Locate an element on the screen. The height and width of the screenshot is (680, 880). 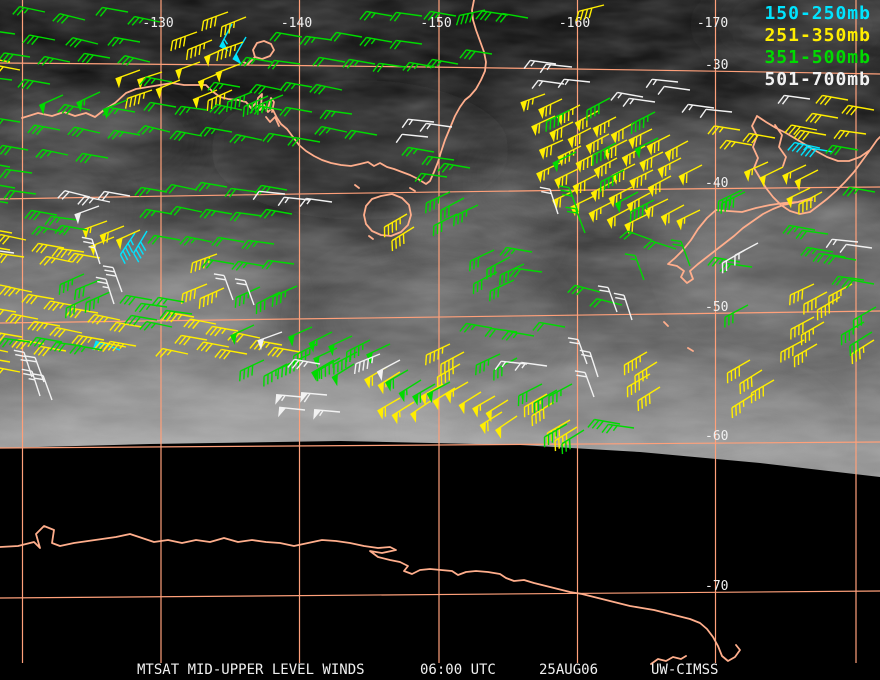
svg-text: -50 is located at coordinates (716, 307).